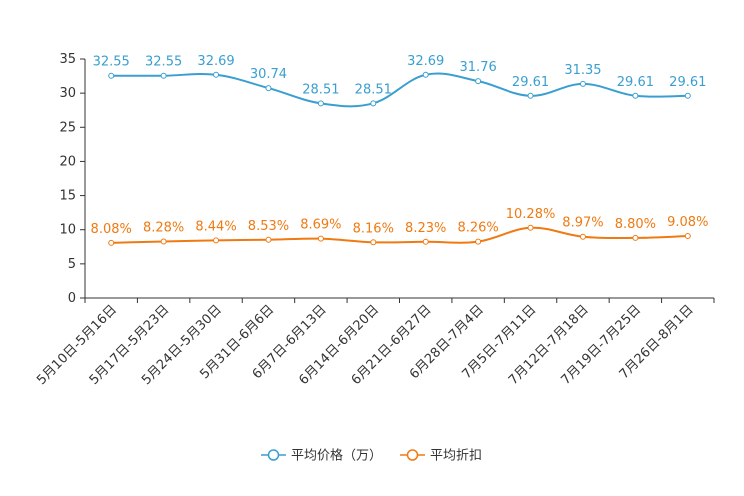 The height and width of the screenshot is (496, 744). Describe the element at coordinates (67, 59) in the screenshot. I see `y-tick-label: 35` at that location.